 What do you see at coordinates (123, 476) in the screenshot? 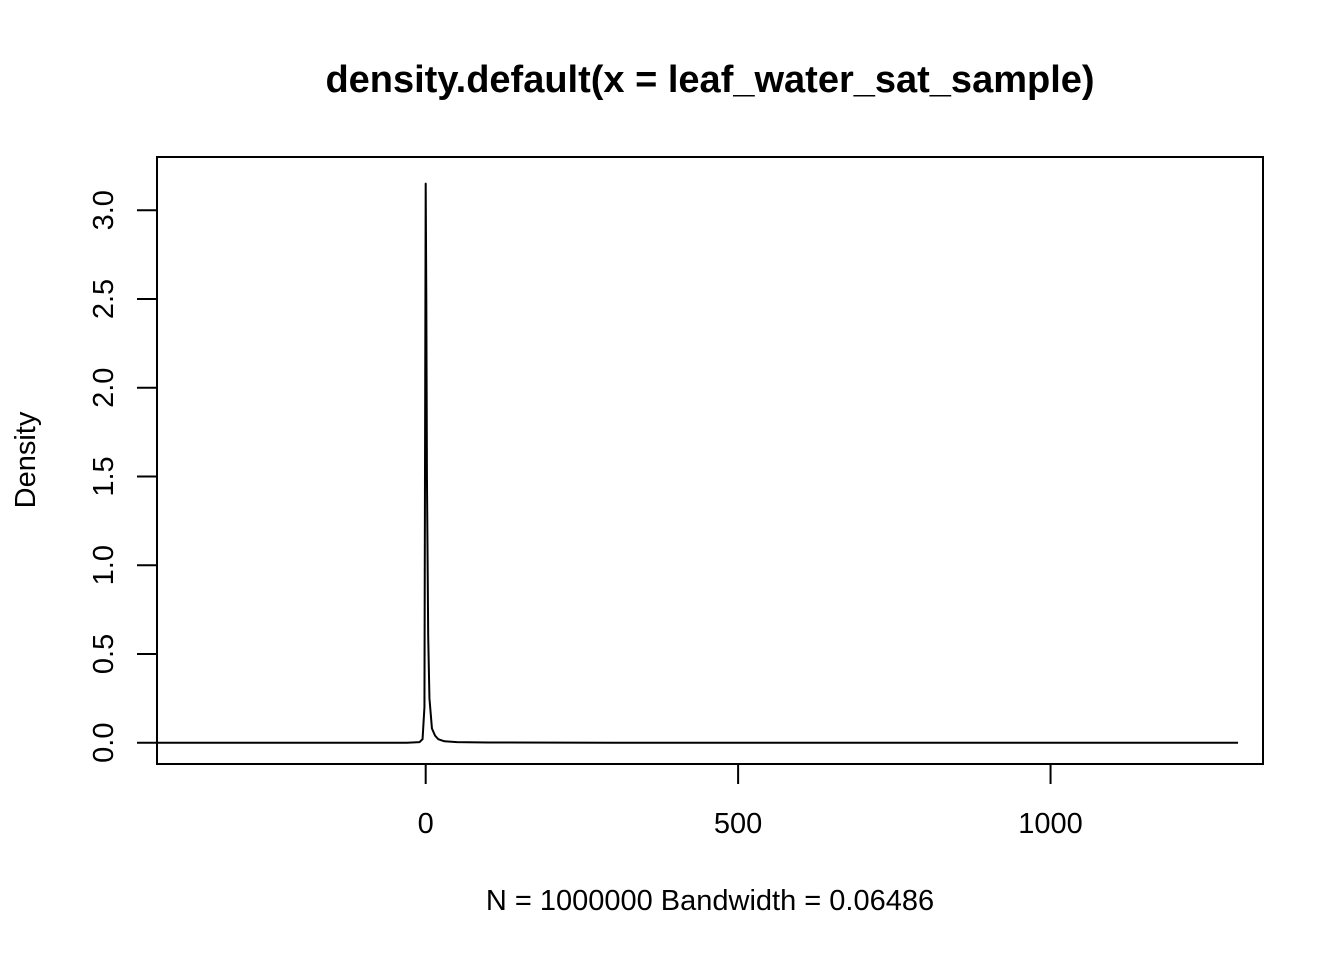
I see `y-axis: 0.0 0.5 1.0 1.5 2.0 2.5 3.0` at bounding box center [123, 476].